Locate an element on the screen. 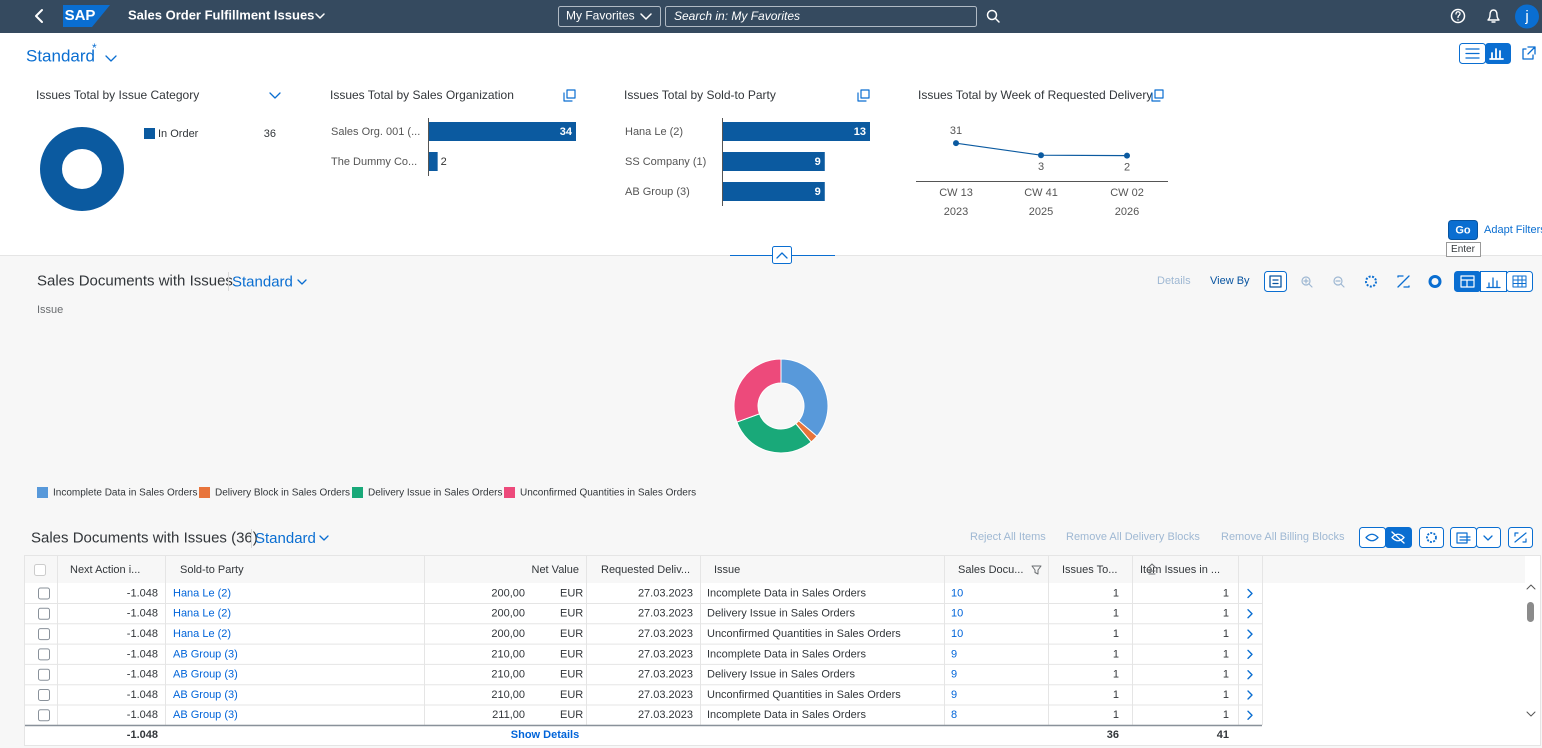  user-initial: j is located at coordinates (1526, 16).